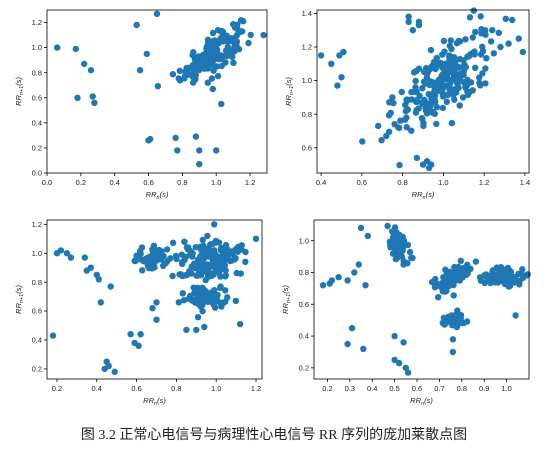 The height and width of the screenshot is (456, 548). Describe the element at coordinates (37, 224) in the screenshot. I see `y-tick-label: 1.2` at that location.